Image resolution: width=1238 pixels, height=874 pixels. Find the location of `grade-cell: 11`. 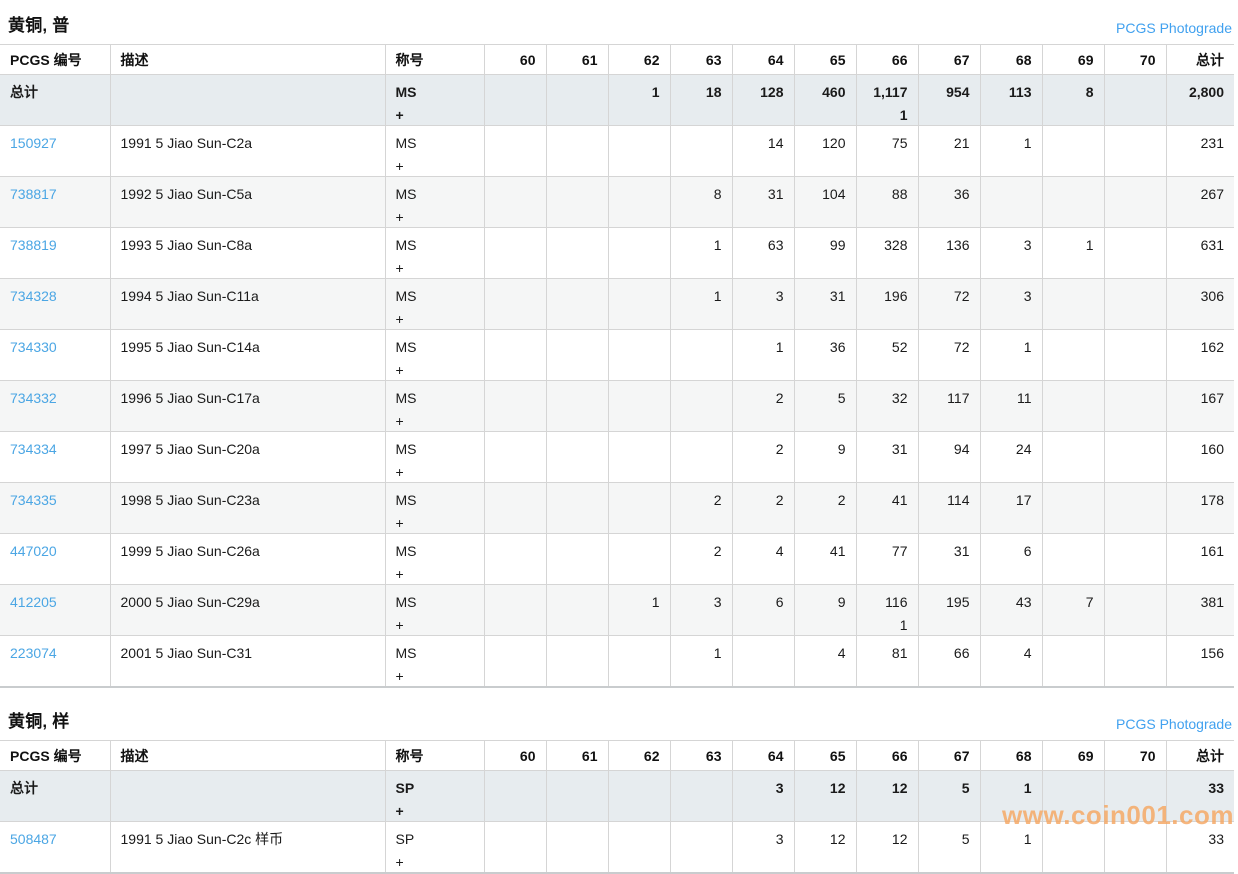

grade-cell: 11 is located at coordinates (1010, 406).